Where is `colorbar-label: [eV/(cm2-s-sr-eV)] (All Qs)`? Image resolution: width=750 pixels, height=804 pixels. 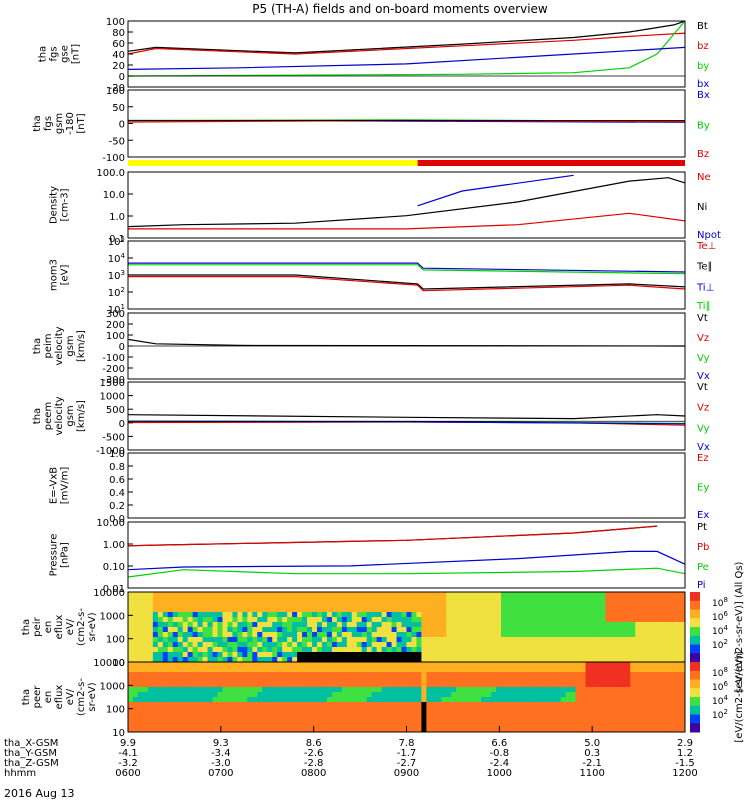 colorbar-label: [eV/(cm2-s-sr-eV)] (All Qs) is located at coordinates (739, 626).